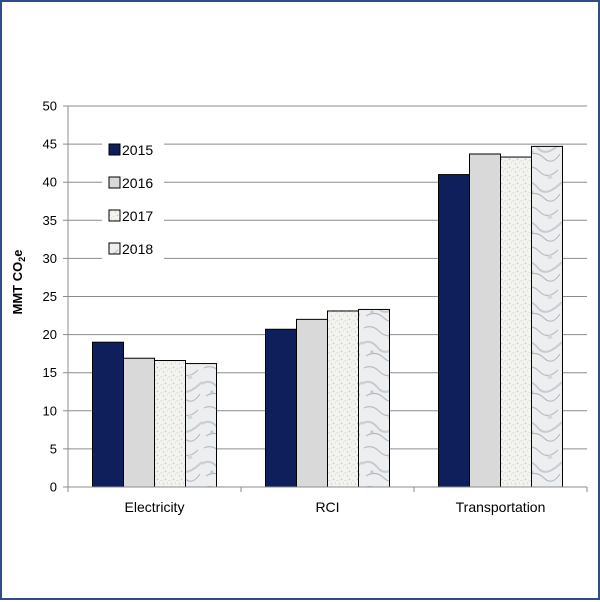 Image resolution: width=600 pixels, height=602 pixels. Describe the element at coordinates (501, 507) in the screenshot. I see `x-category-label: Transportation` at that location.